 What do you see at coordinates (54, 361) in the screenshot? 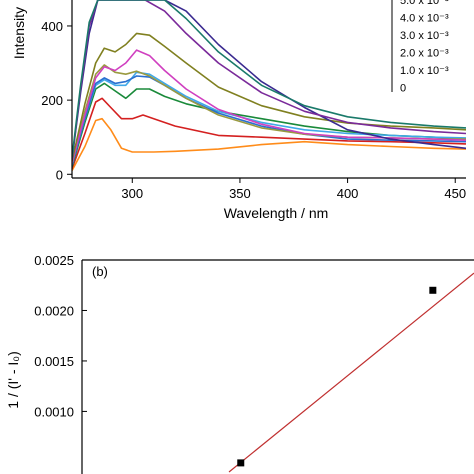
I see `b-y-tick-label: 0.0015` at bounding box center [54, 361].